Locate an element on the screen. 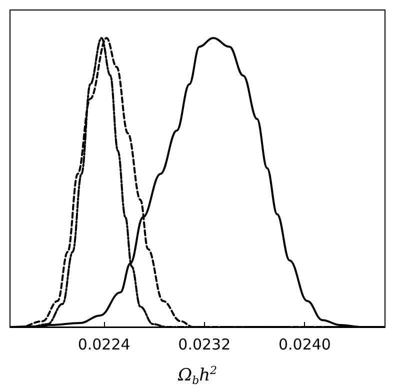  x-tick-label: 0.0240 is located at coordinates (304, 345).